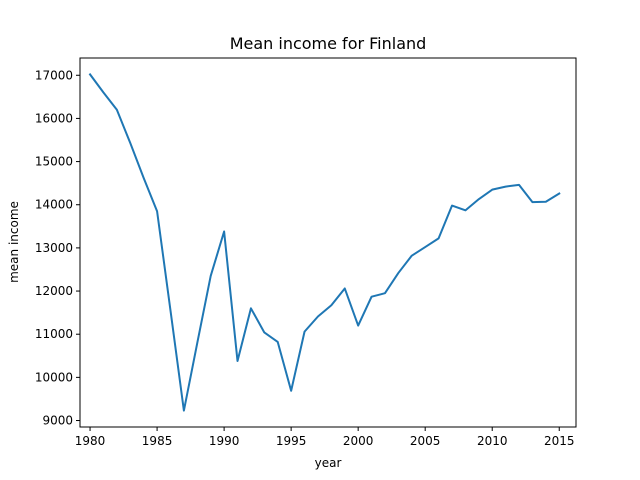 Image resolution: width=640 pixels, height=480 pixels. Describe the element at coordinates (54, 162) in the screenshot. I see `y-tick-label: 15000` at that location.